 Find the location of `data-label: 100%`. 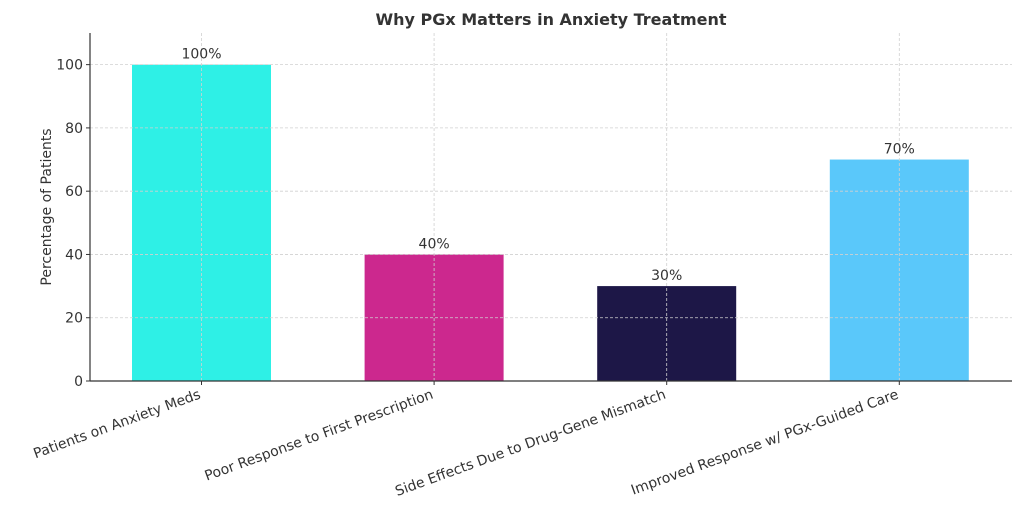

data-label: 100% is located at coordinates (201, 55).